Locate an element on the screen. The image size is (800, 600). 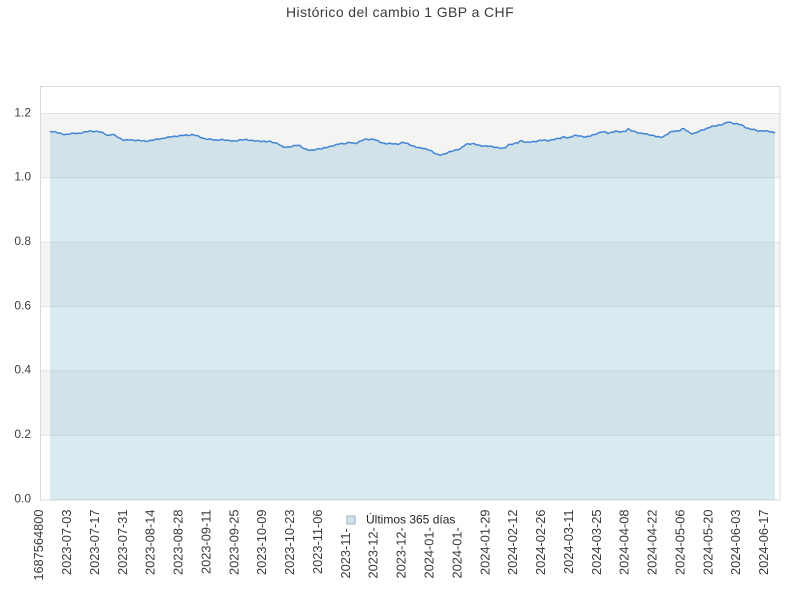
svg-text: 1.2 is located at coordinates (22, 112).